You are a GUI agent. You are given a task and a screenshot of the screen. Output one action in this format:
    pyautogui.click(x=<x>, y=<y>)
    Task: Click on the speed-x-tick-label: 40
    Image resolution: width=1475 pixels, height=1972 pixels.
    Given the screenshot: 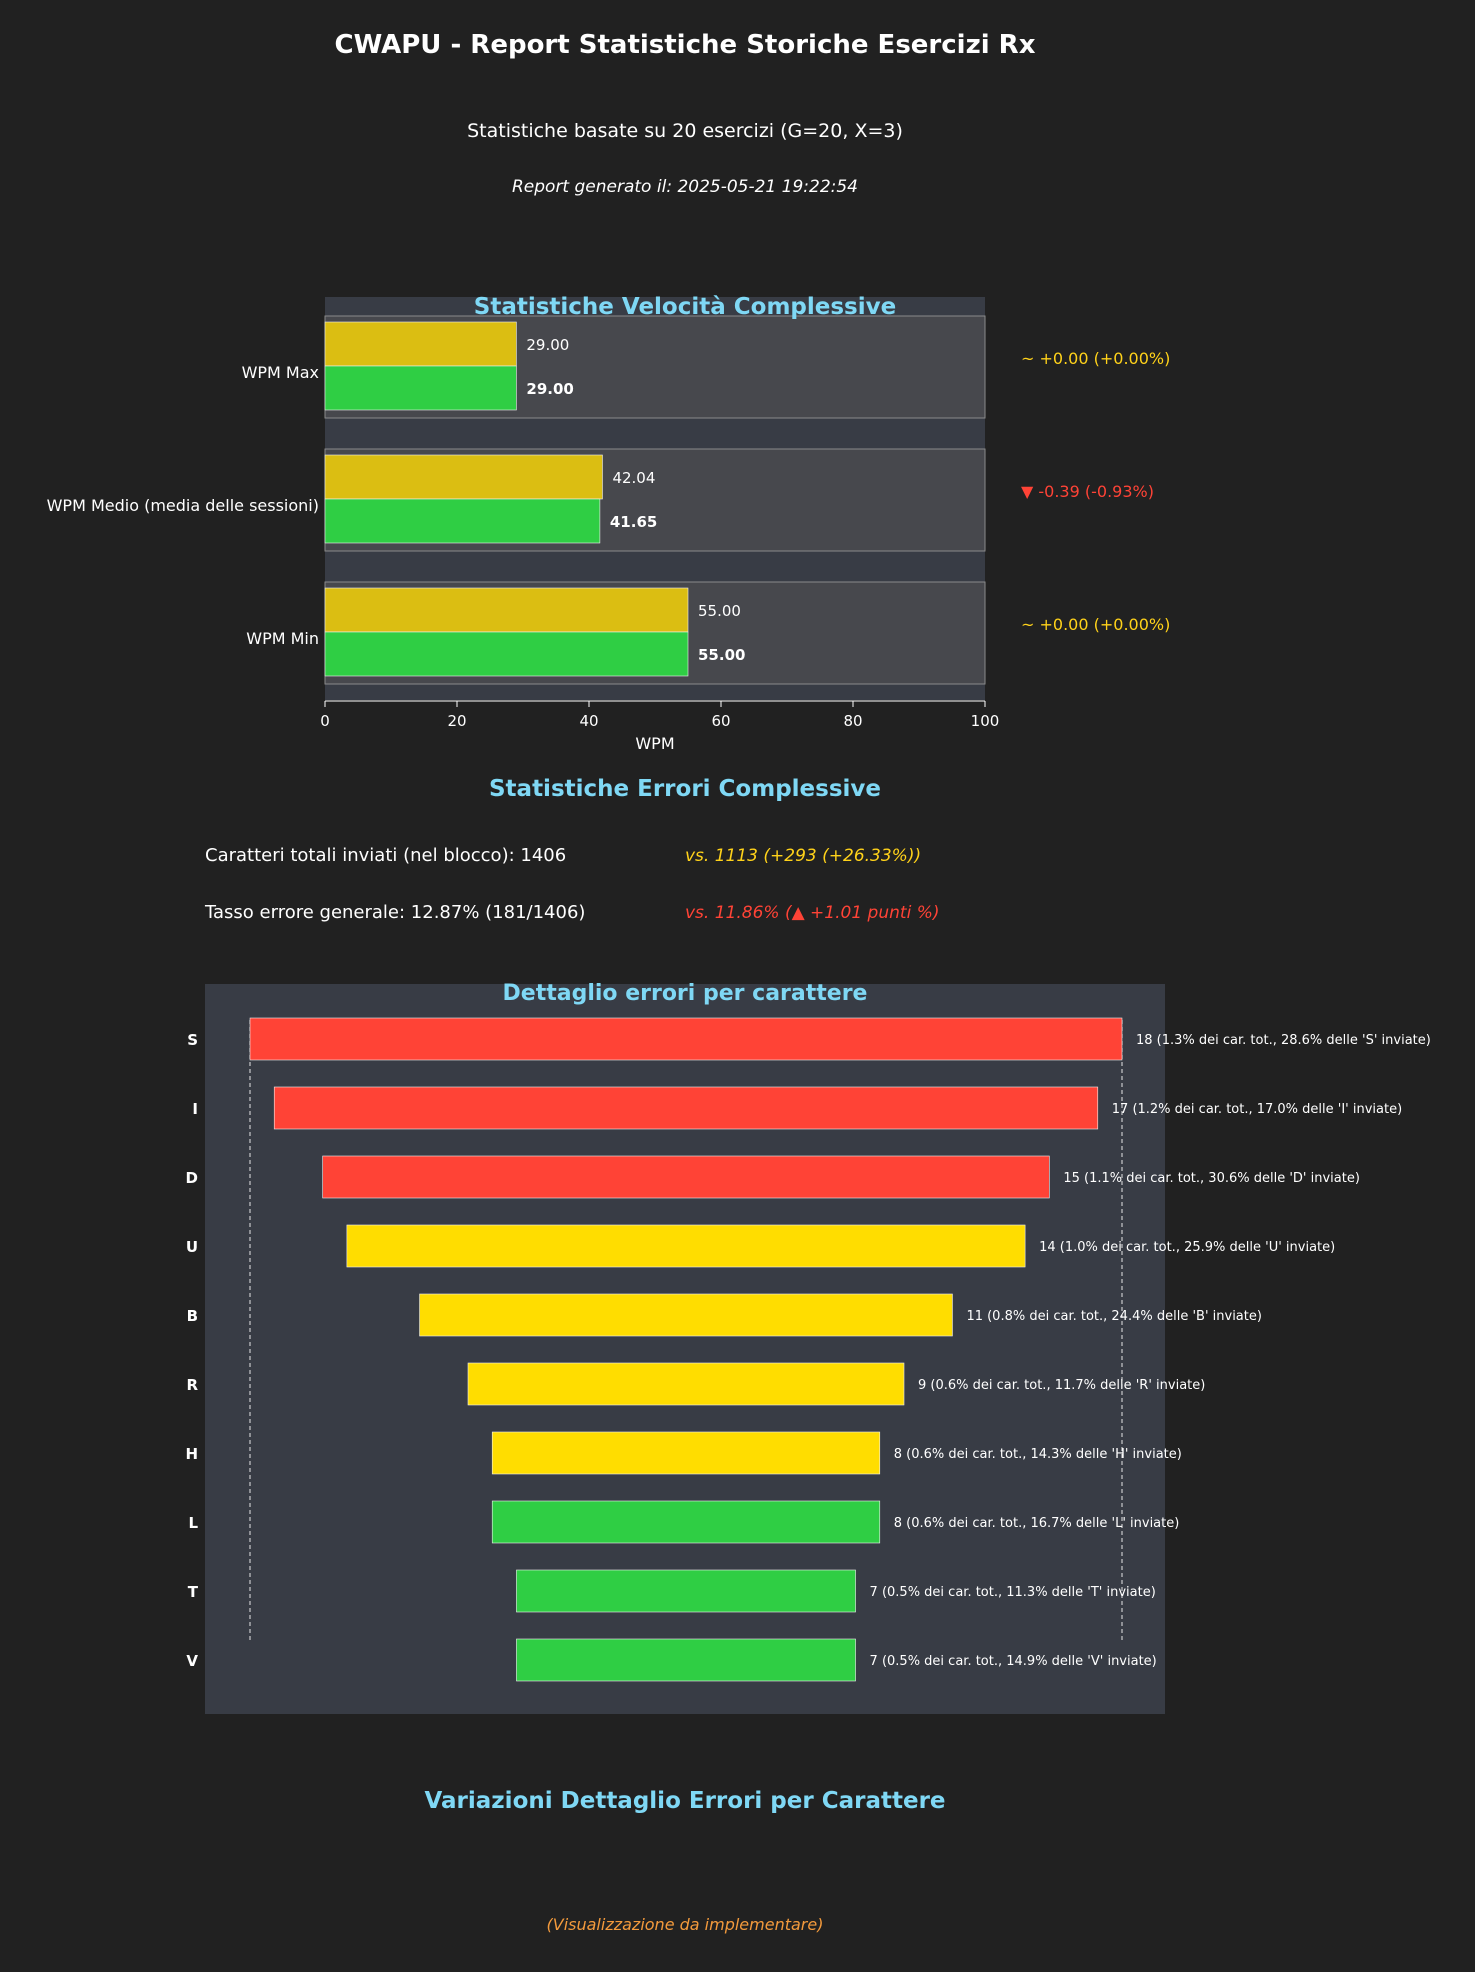 What is the action you would take?
    pyautogui.click(x=588, y=721)
    